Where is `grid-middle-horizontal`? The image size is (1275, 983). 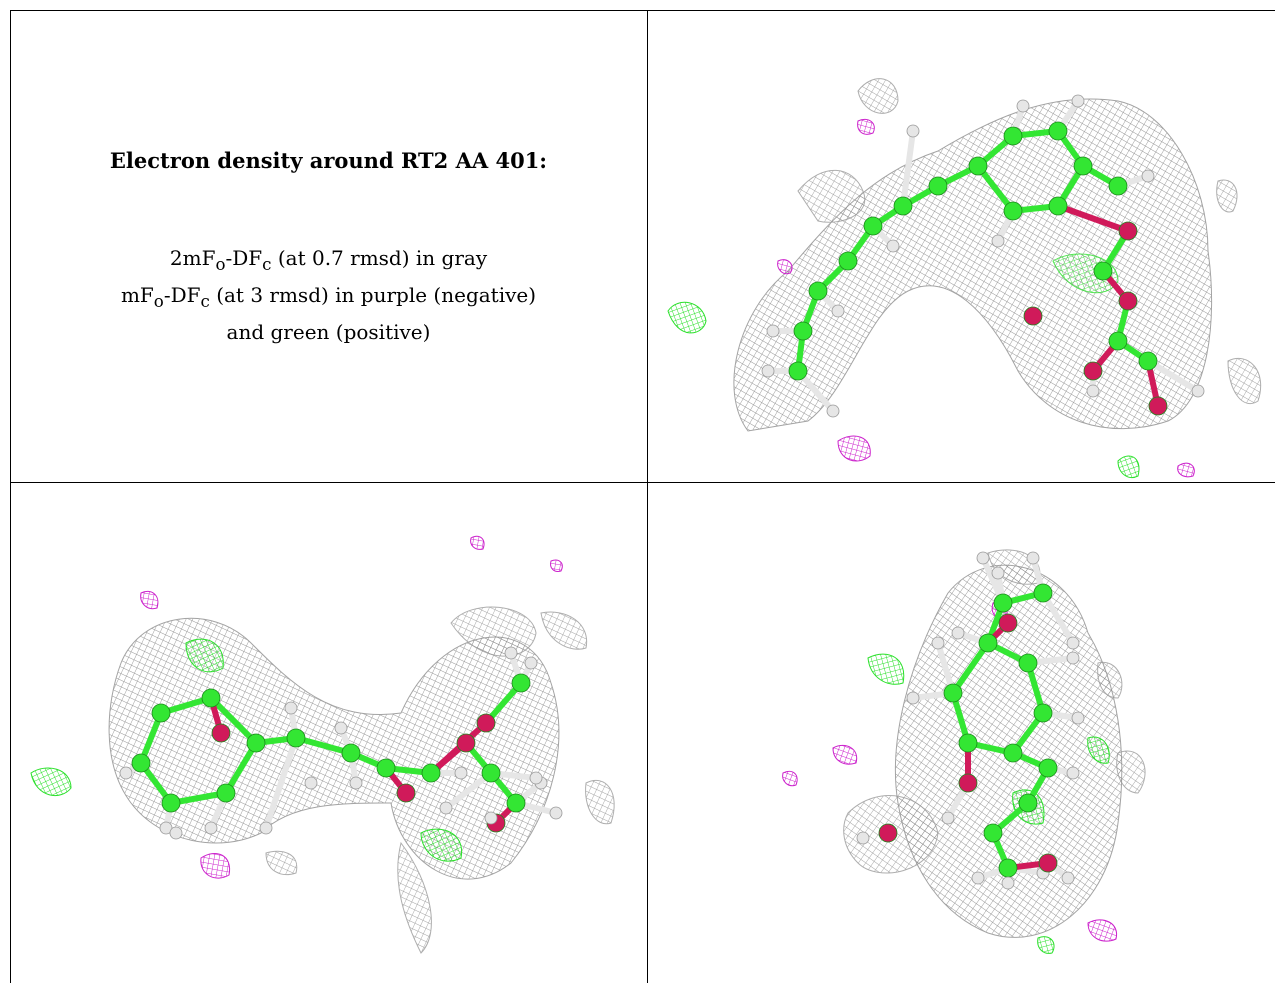
grid-middle-horizontal is located at coordinates (642, 482).